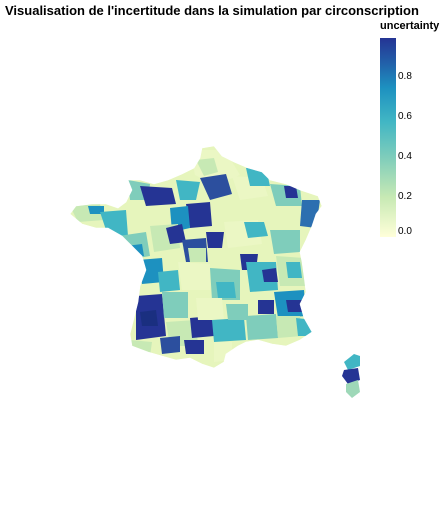  Describe the element at coordinates (405, 196) in the screenshot. I see `legend-tick-0.2: 0.2` at that location.